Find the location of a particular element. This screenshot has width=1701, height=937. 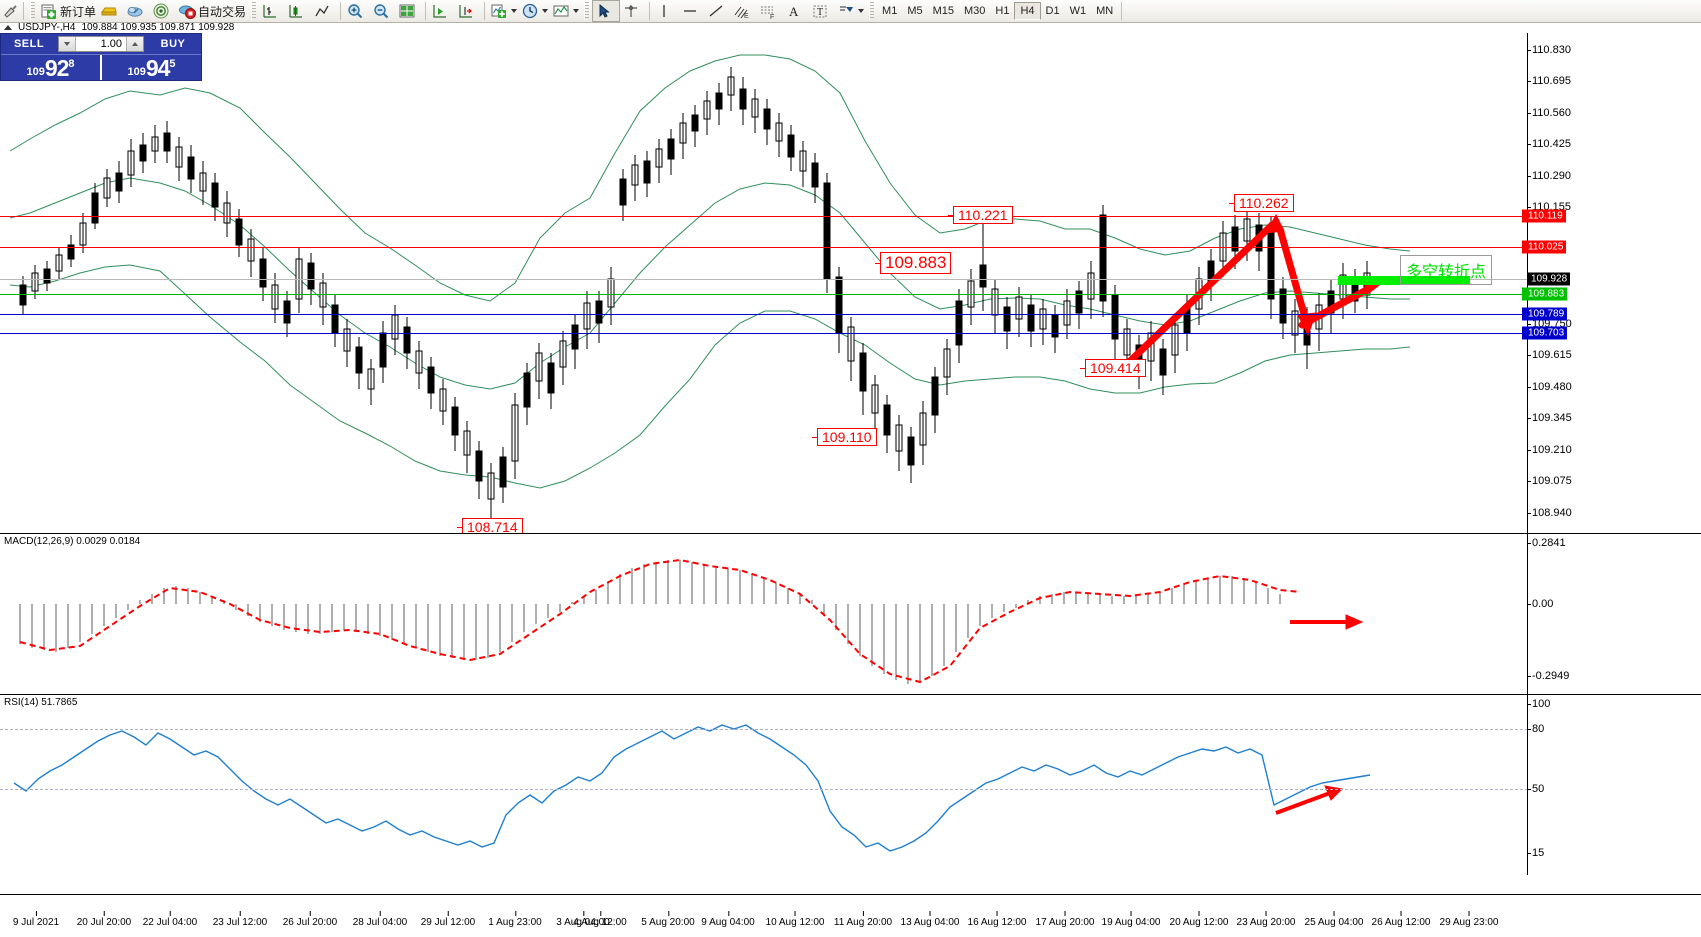

trendline-icon is located at coordinates (716, 11).